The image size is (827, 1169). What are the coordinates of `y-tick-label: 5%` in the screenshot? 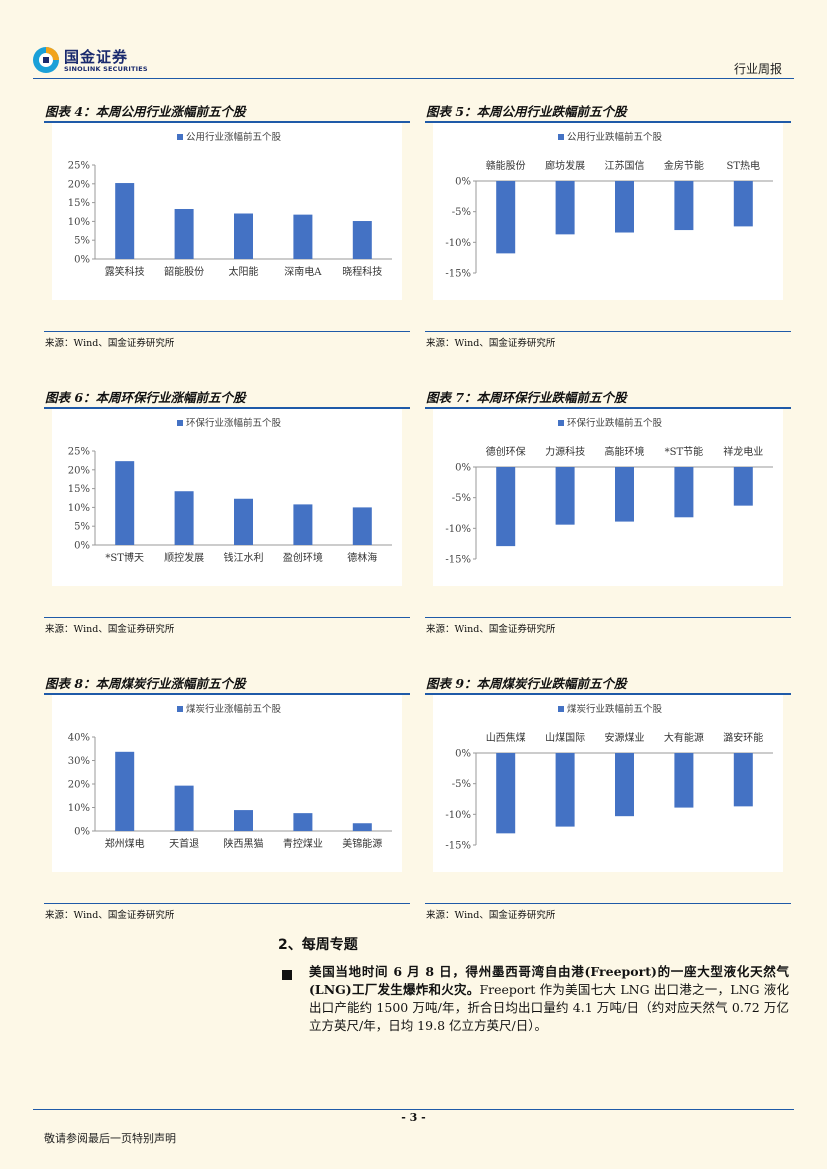 It's located at (82, 527).